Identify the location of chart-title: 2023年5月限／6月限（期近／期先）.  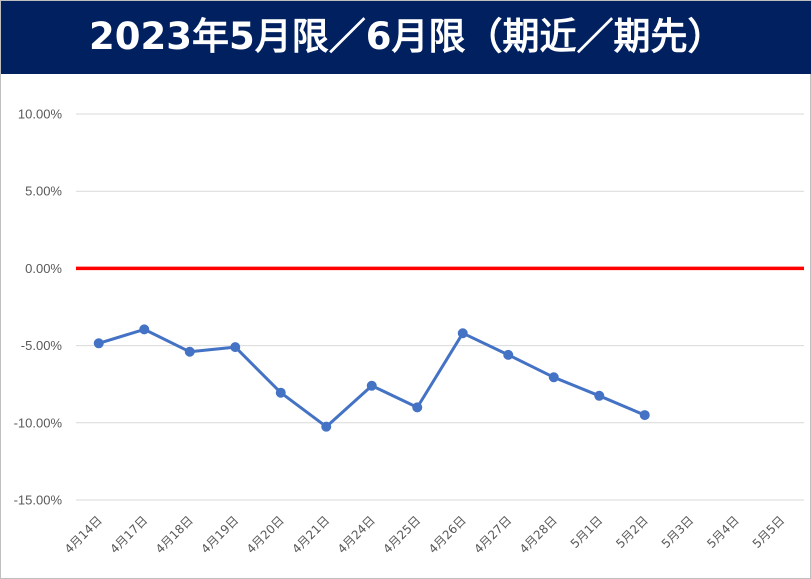
(407, 36).